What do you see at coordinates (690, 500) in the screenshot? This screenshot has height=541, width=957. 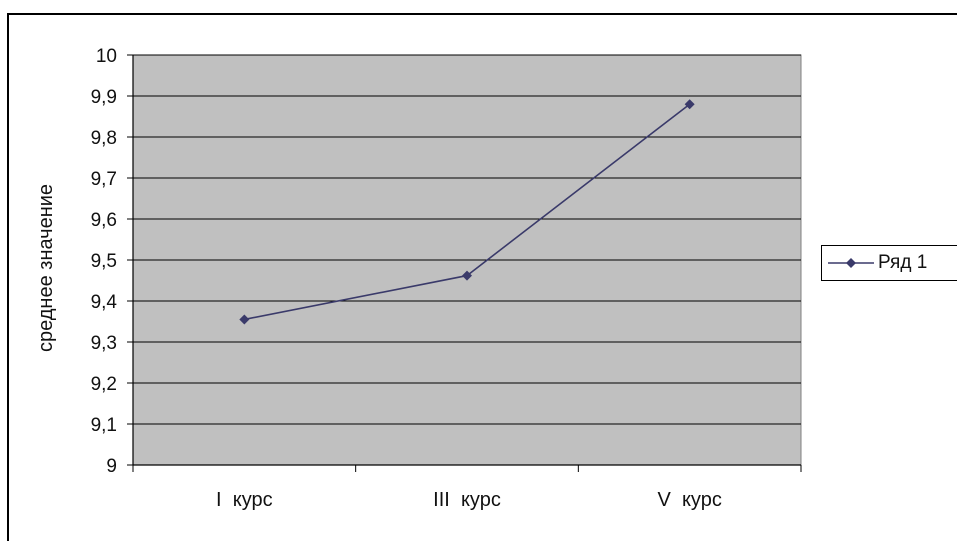 I see `x-tick-label: V курс` at bounding box center [690, 500].